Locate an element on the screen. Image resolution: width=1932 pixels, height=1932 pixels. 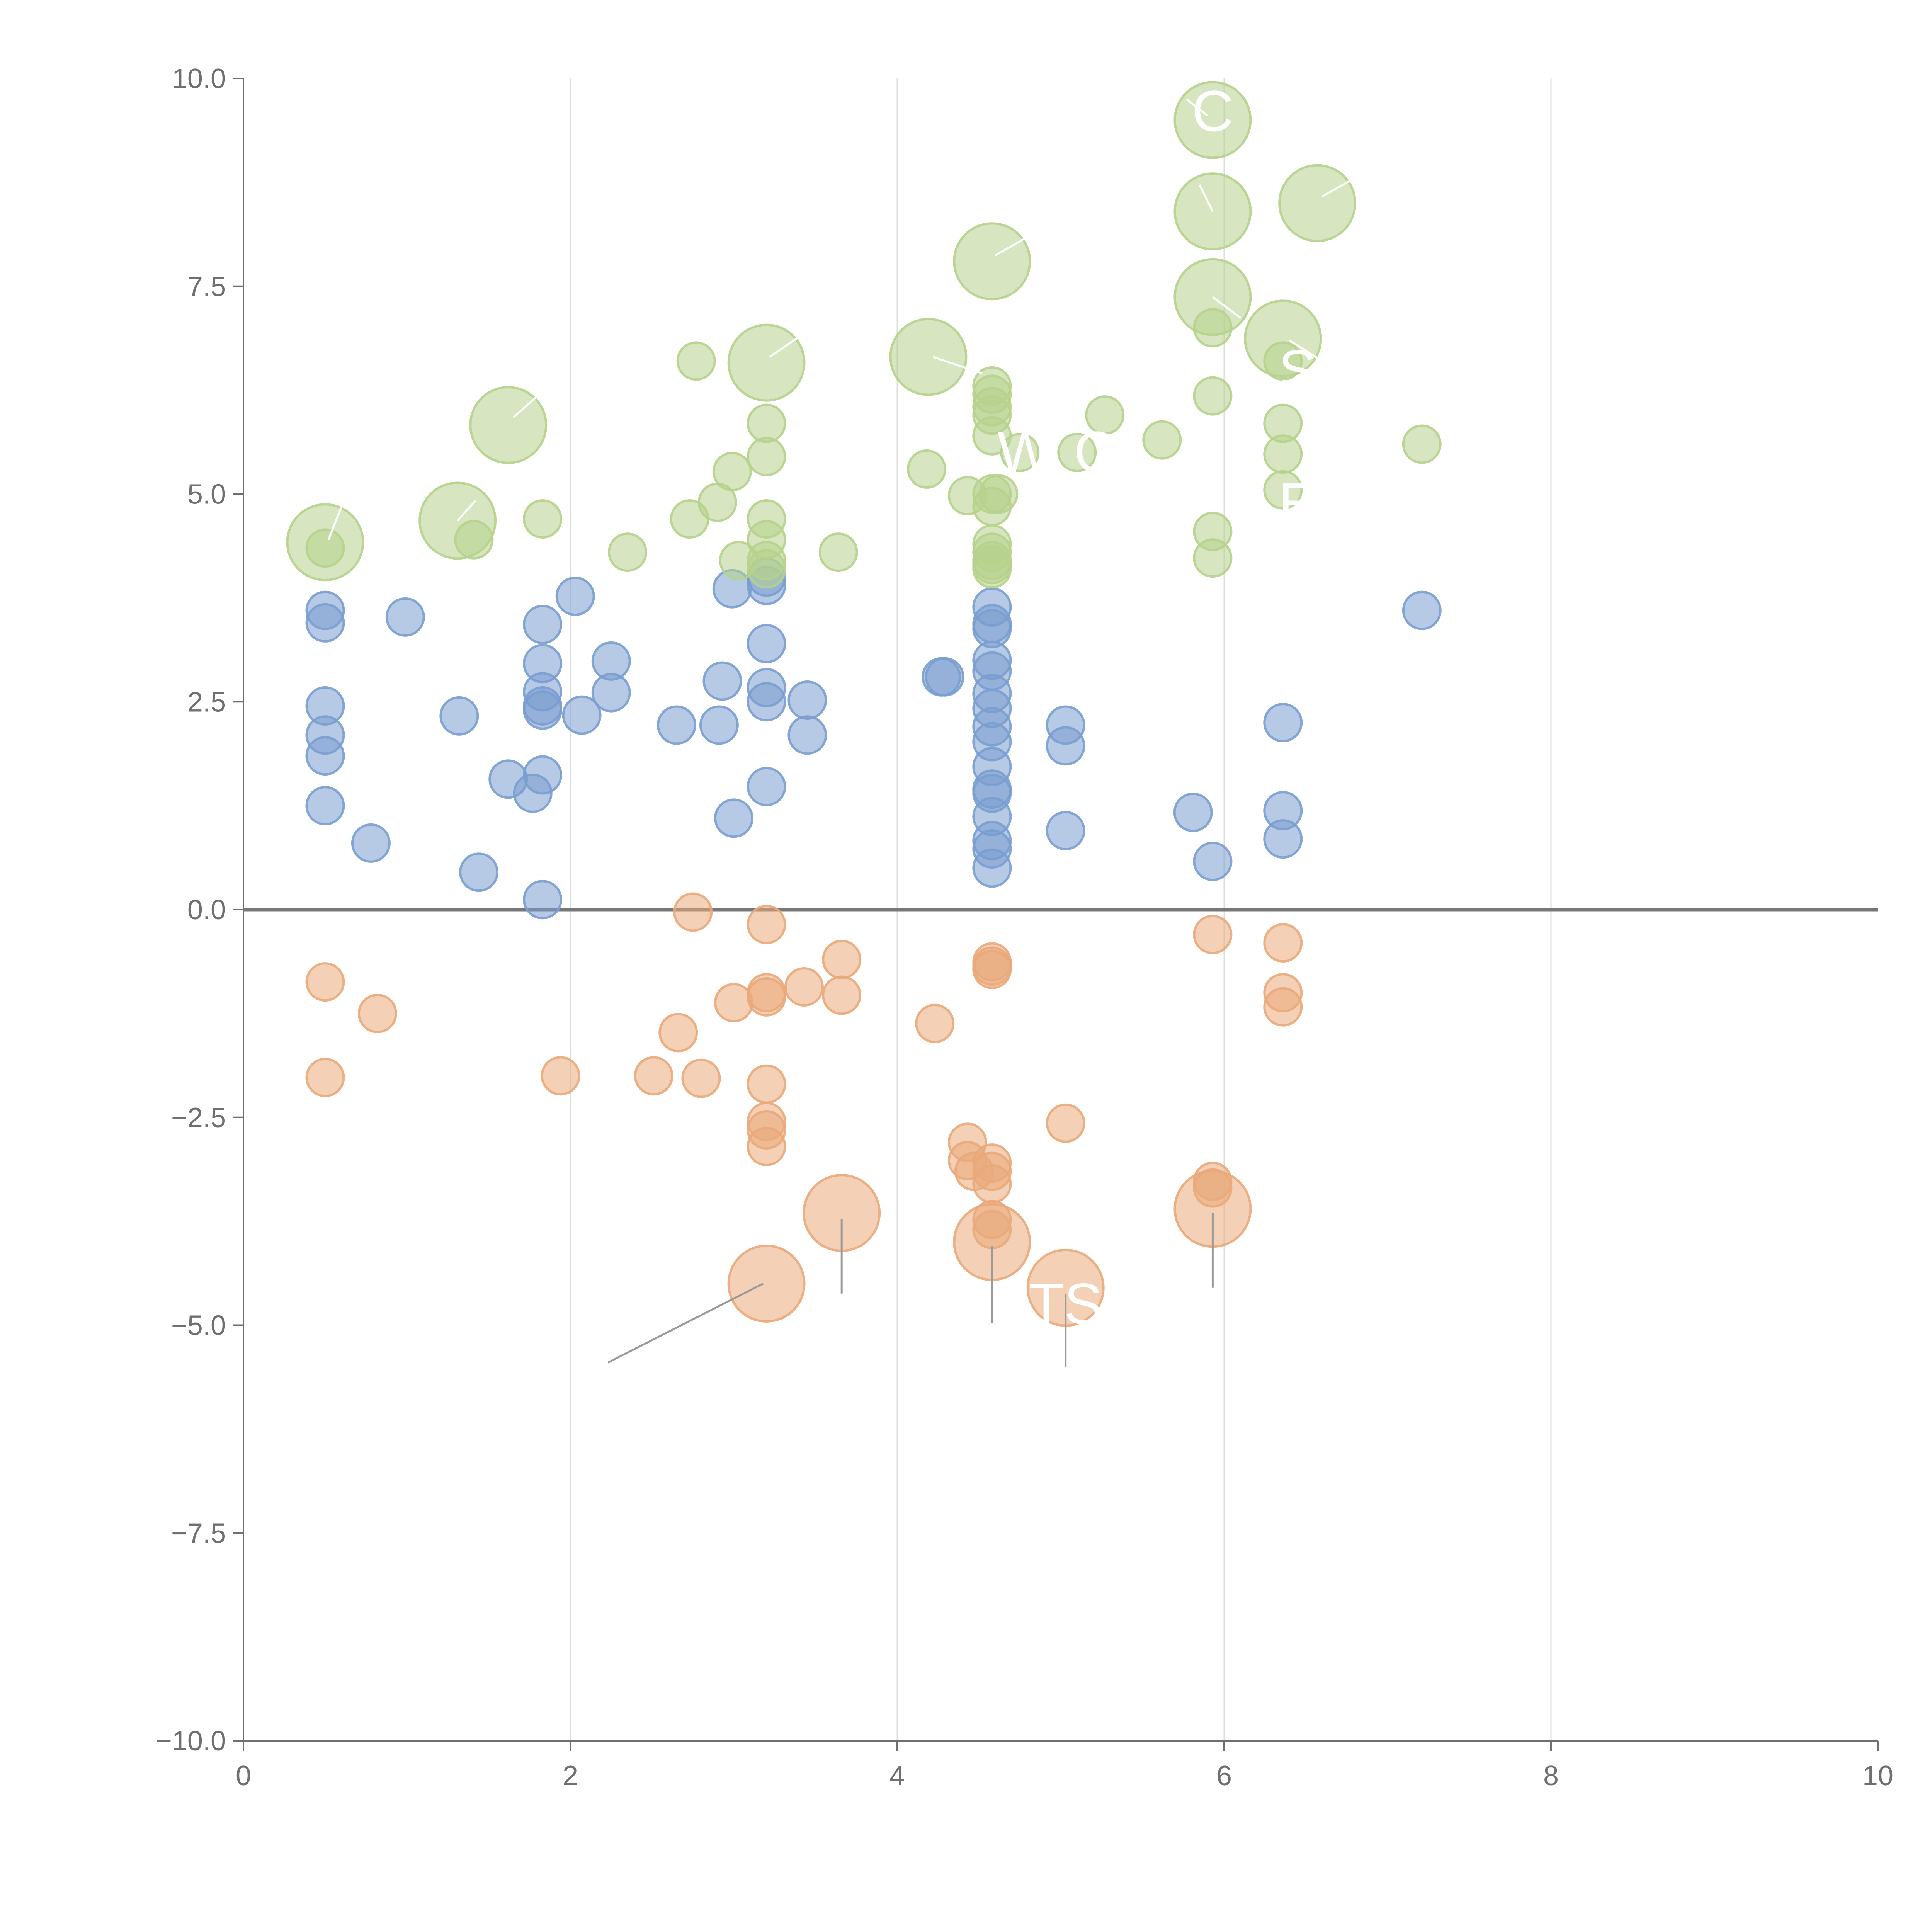
y-tick-label: 0.0 is located at coordinates (207, 910).